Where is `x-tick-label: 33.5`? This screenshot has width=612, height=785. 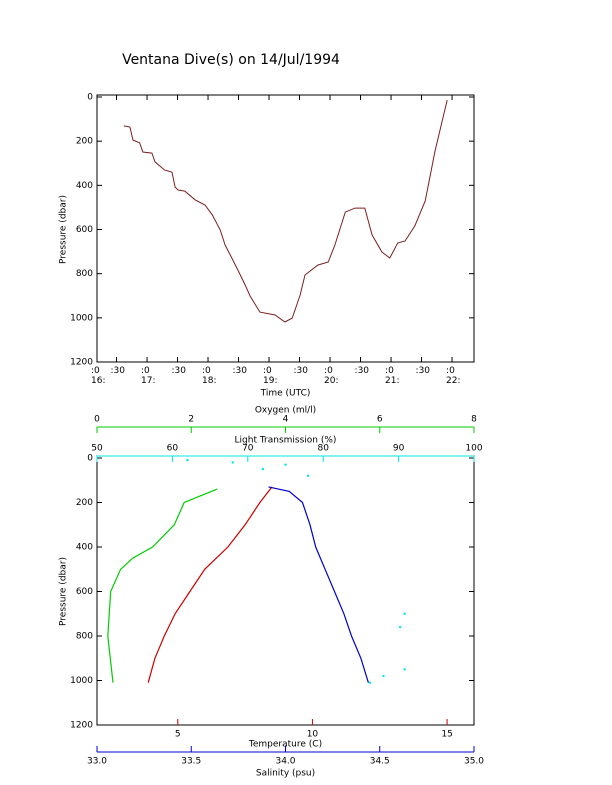
x-tick-label: 33.5 is located at coordinates (191, 762).